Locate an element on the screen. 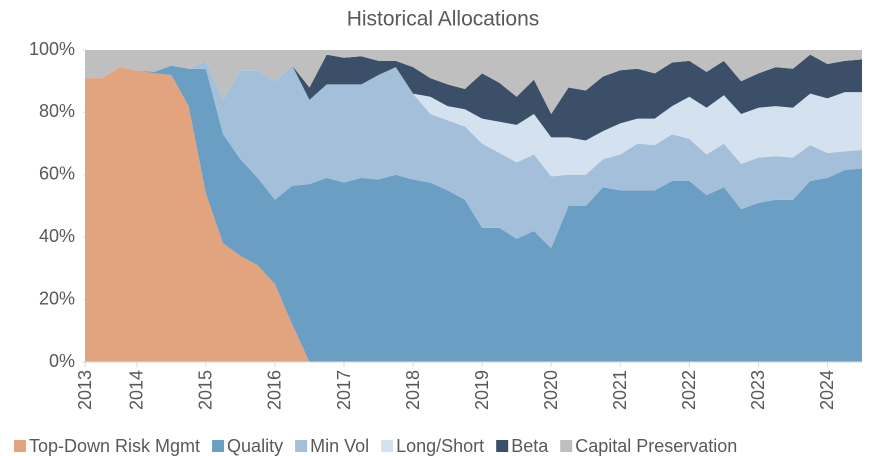 Image resolution: width=883 pixels, height=456 pixels. x-tick-label: 2021 is located at coordinates (620, 390).